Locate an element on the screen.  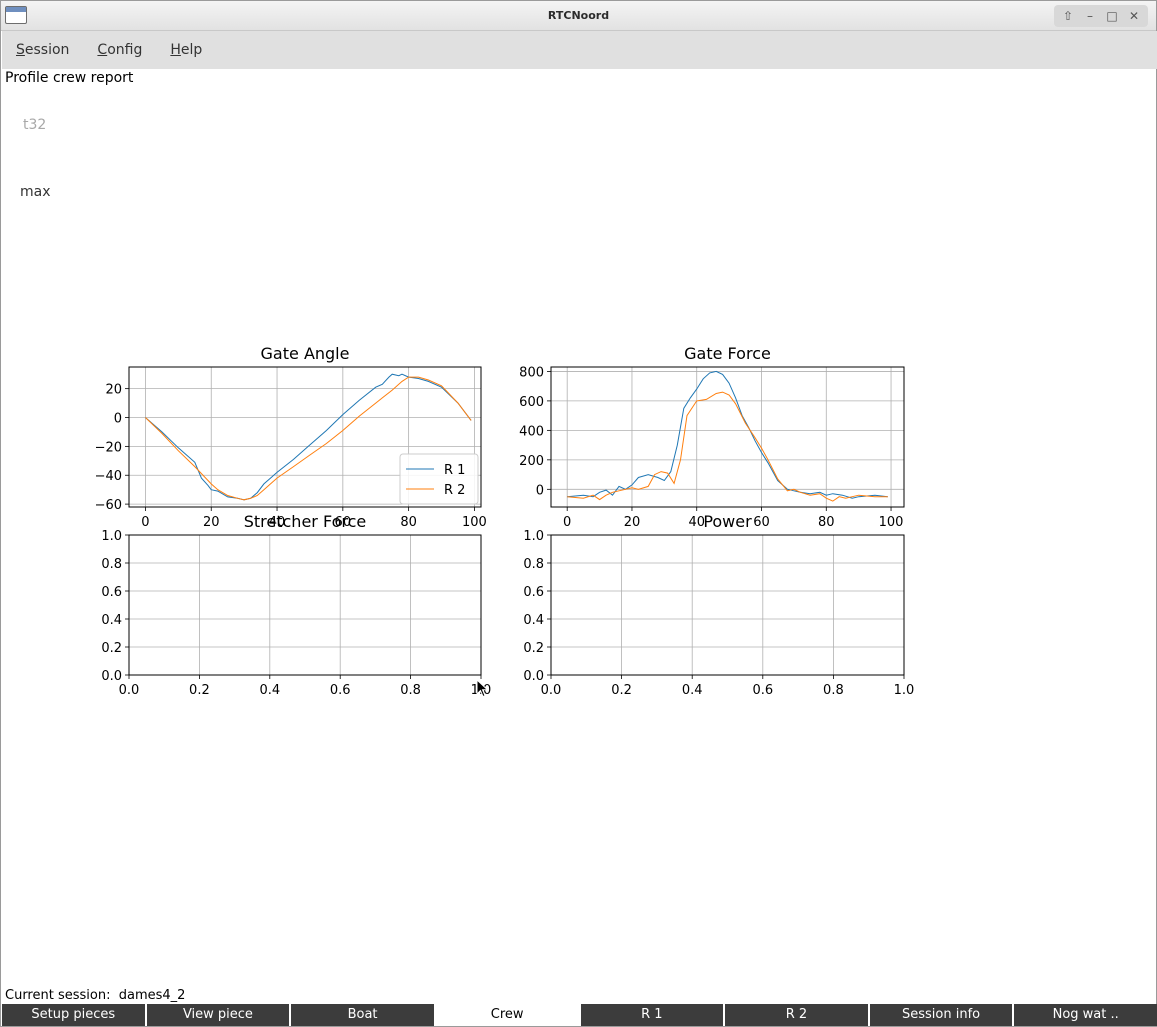
gate-angle-legend-label-r-2: R 2 is located at coordinates (454, 490).